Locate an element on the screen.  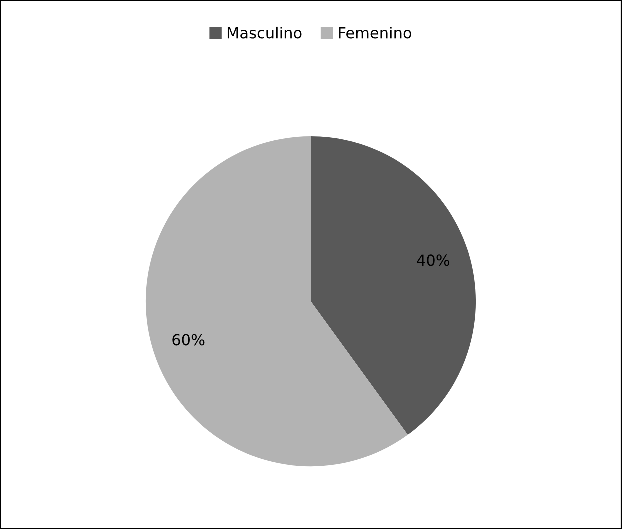
legend-label: Masculino is located at coordinates (265, 32).